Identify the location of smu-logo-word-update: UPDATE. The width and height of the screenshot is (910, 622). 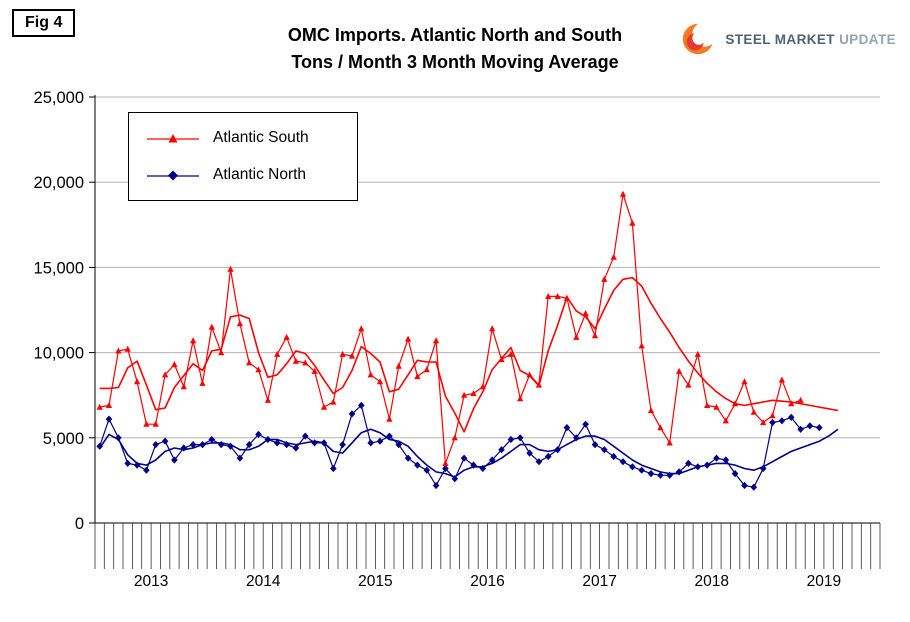
(867, 39).